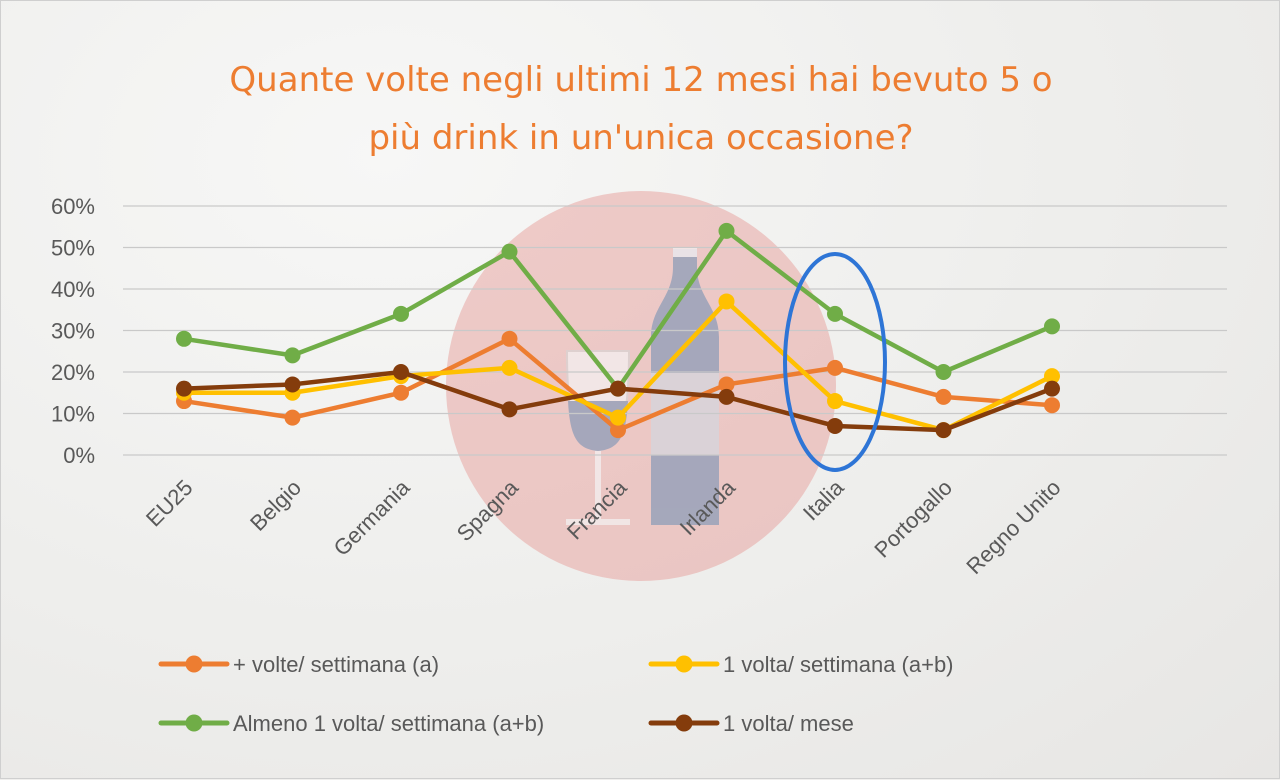 The image size is (1280, 780). I want to click on highlight-ellipse-shape, so click(835, 362).